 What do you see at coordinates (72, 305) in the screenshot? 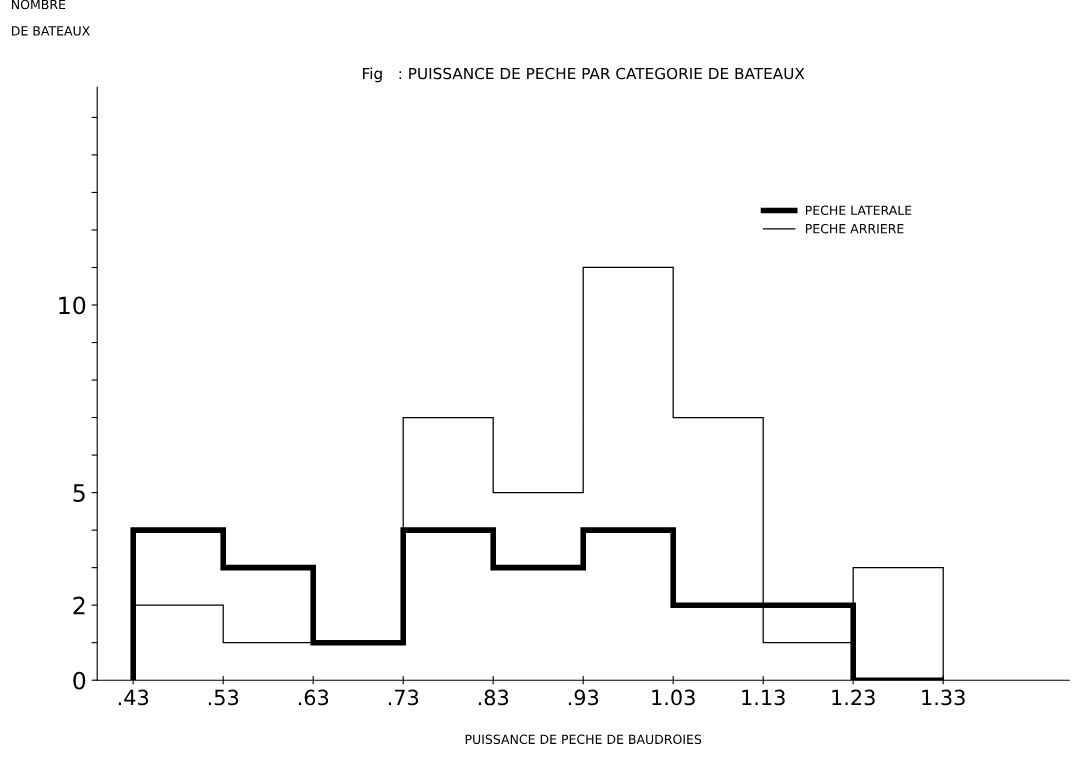
I see `y-tick-label: 10` at bounding box center [72, 305].